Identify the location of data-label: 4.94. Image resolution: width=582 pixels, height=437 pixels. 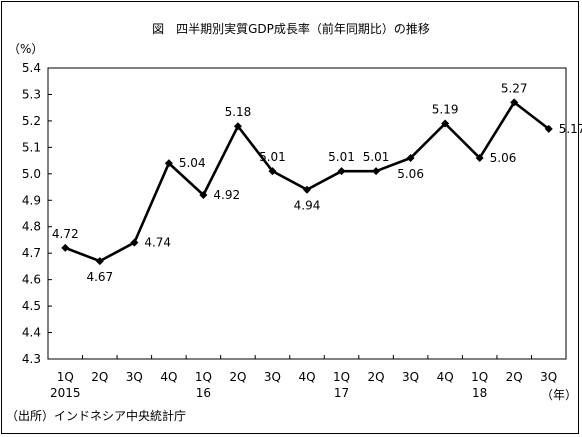
(307, 206).